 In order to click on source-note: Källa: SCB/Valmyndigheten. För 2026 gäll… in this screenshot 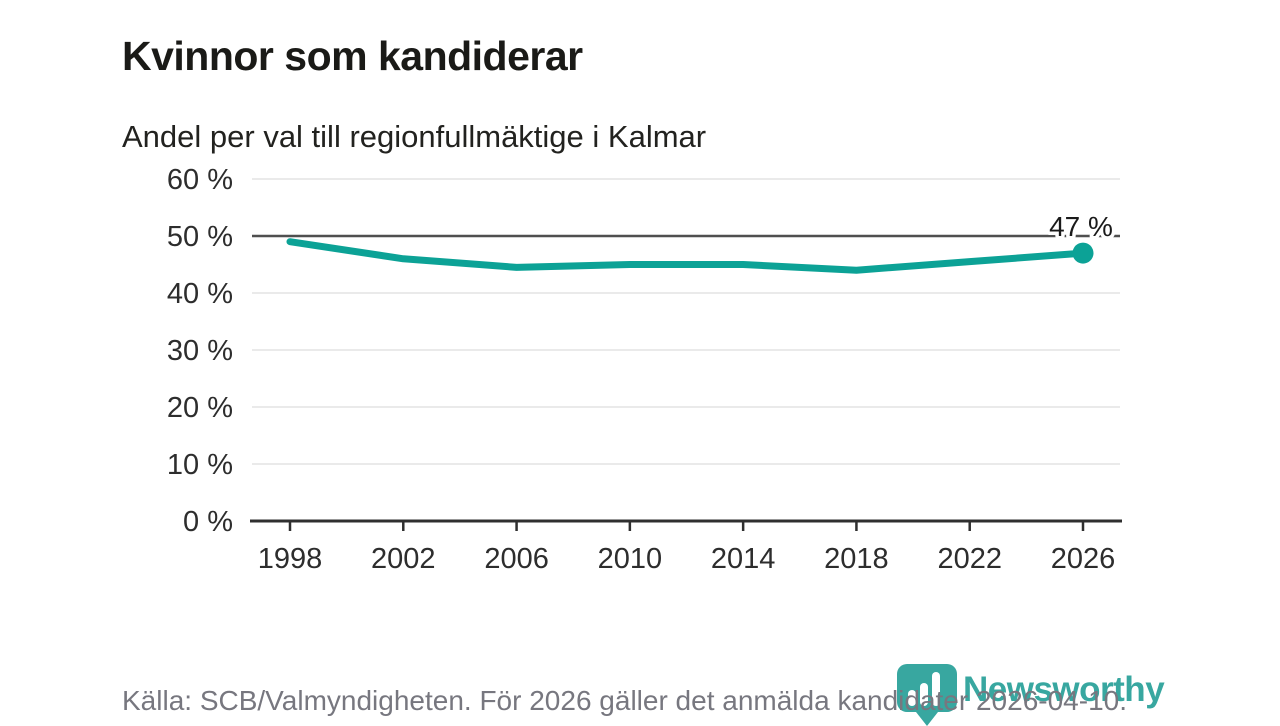, I will do `click(624, 700)`.